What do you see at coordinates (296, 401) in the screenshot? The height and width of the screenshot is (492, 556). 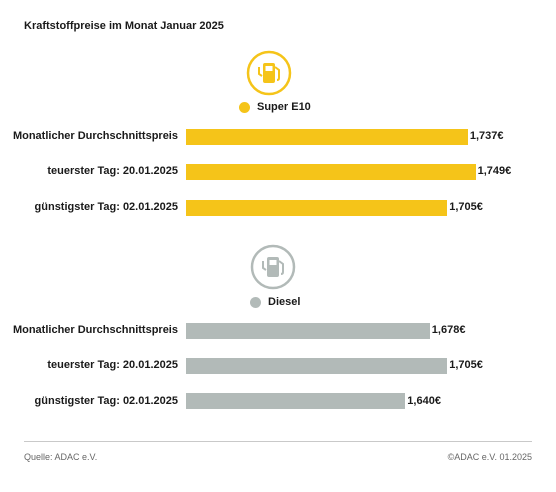 I see `bar-diesel-min` at bounding box center [296, 401].